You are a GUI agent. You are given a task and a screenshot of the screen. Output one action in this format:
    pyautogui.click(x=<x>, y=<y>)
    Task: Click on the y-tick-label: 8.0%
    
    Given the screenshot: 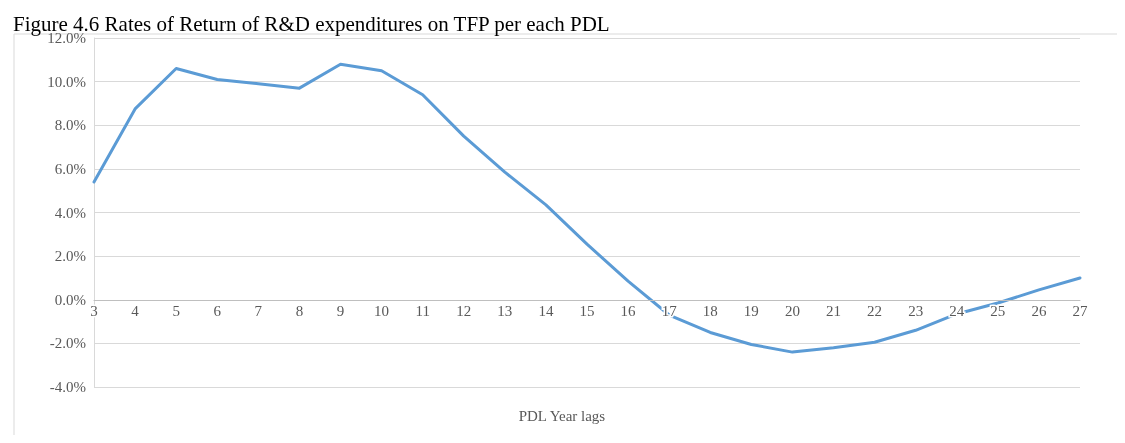 What is the action you would take?
    pyautogui.click(x=70, y=125)
    